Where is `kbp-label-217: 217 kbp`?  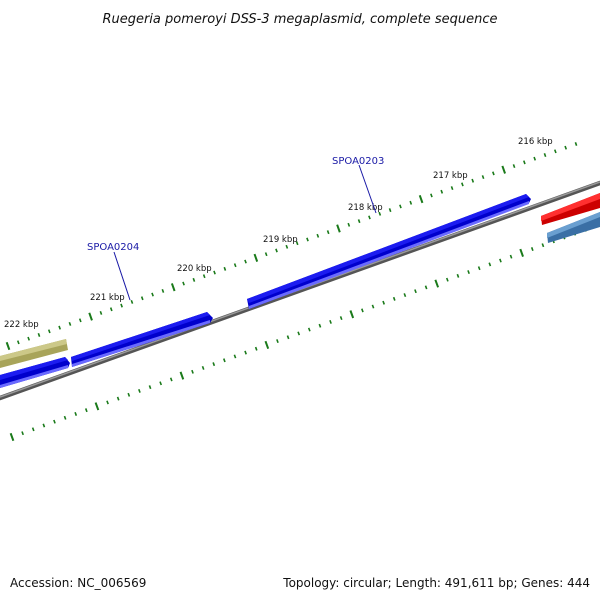 kbp-label-217: 217 kbp is located at coordinates (450, 176).